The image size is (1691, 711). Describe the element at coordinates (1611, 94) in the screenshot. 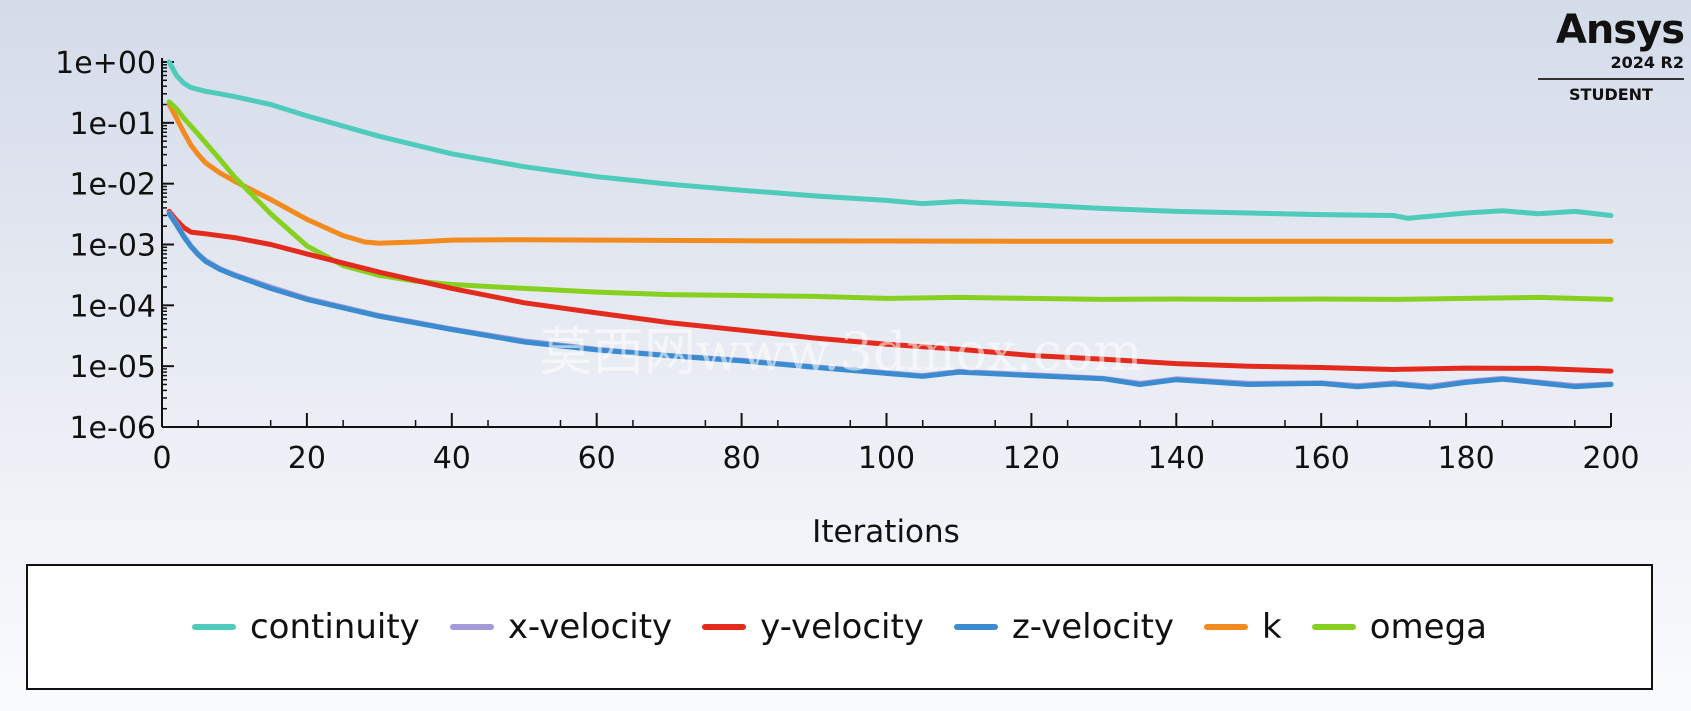

I see `logo-edition: STUDENT` at that location.